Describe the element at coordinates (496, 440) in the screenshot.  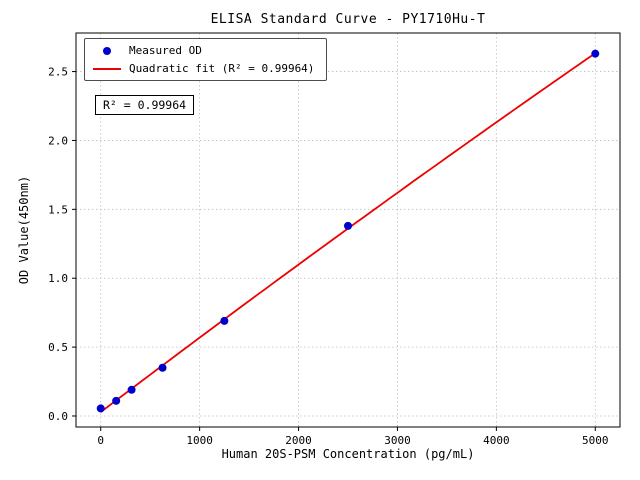
I see `x-tick-label: 4000` at that location.